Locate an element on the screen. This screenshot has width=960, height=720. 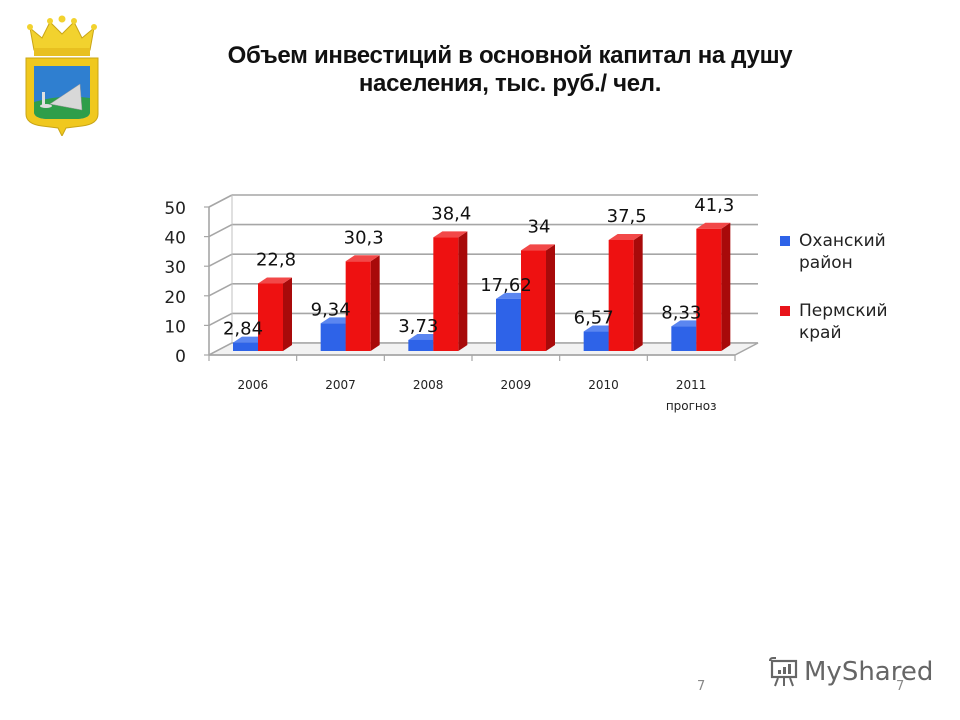
x-tick-label: 2009 is located at coordinates (516, 385).